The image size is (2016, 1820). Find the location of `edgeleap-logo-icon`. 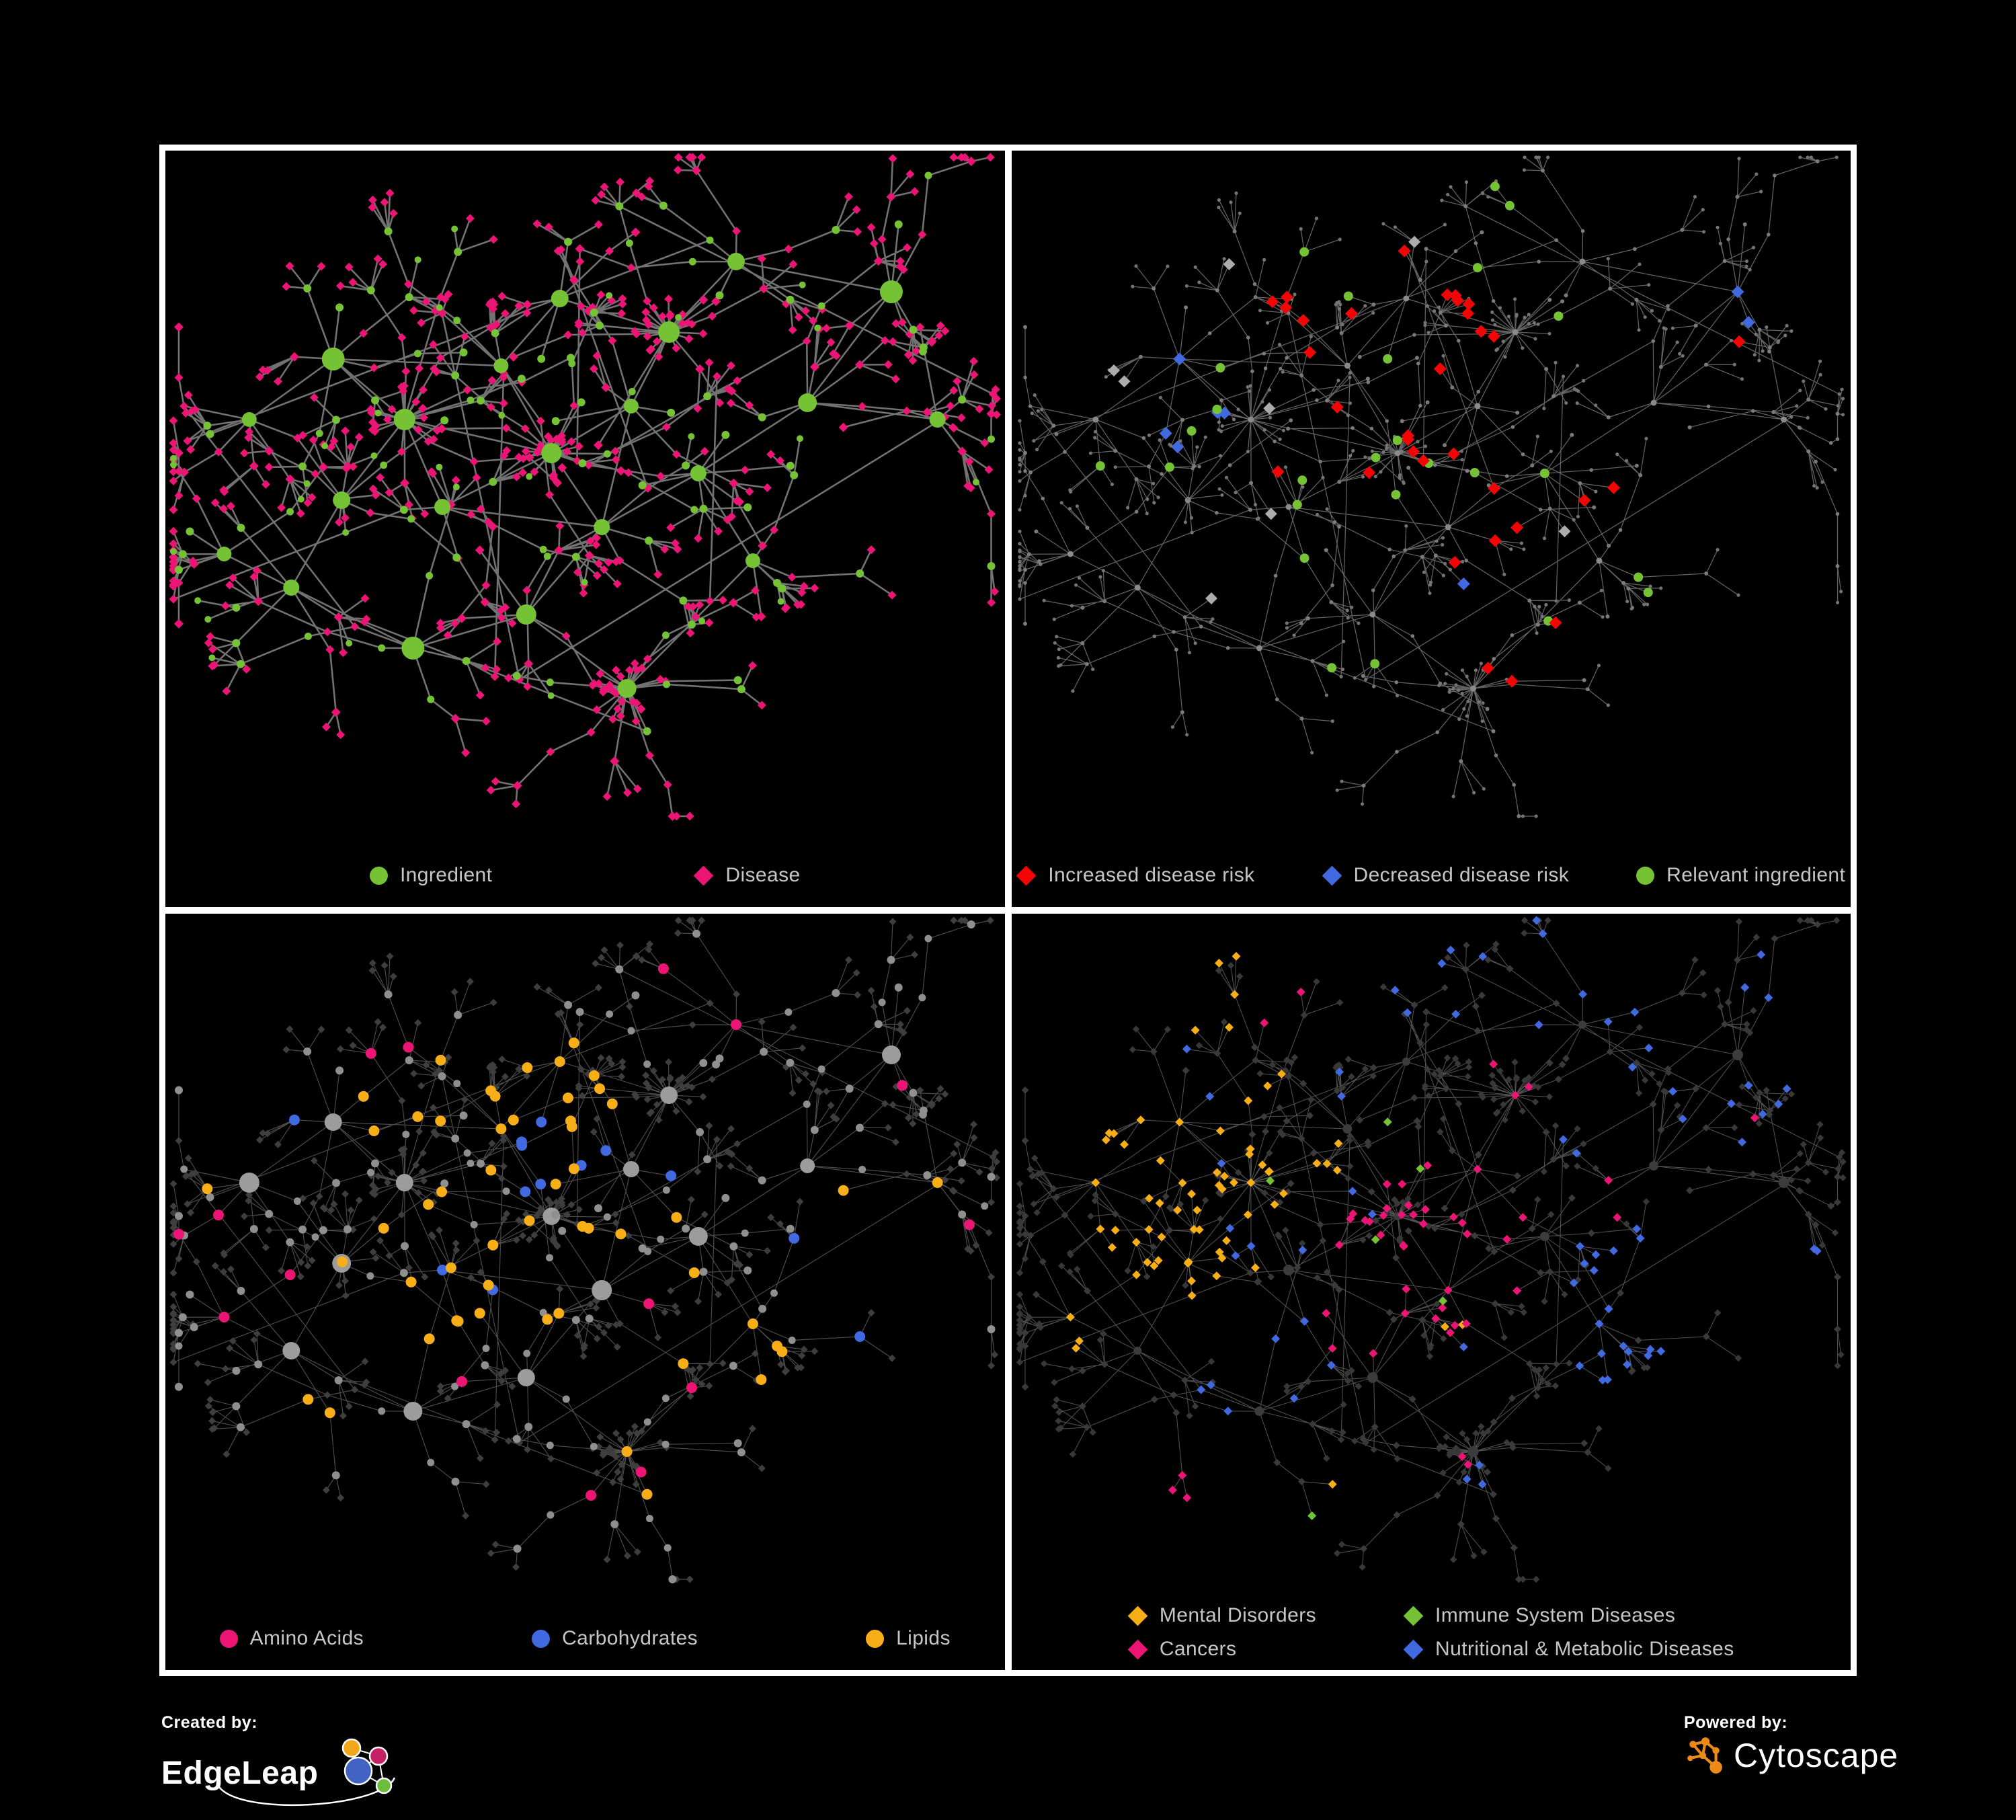

edgeleap-logo-icon is located at coordinates (307, 1772).